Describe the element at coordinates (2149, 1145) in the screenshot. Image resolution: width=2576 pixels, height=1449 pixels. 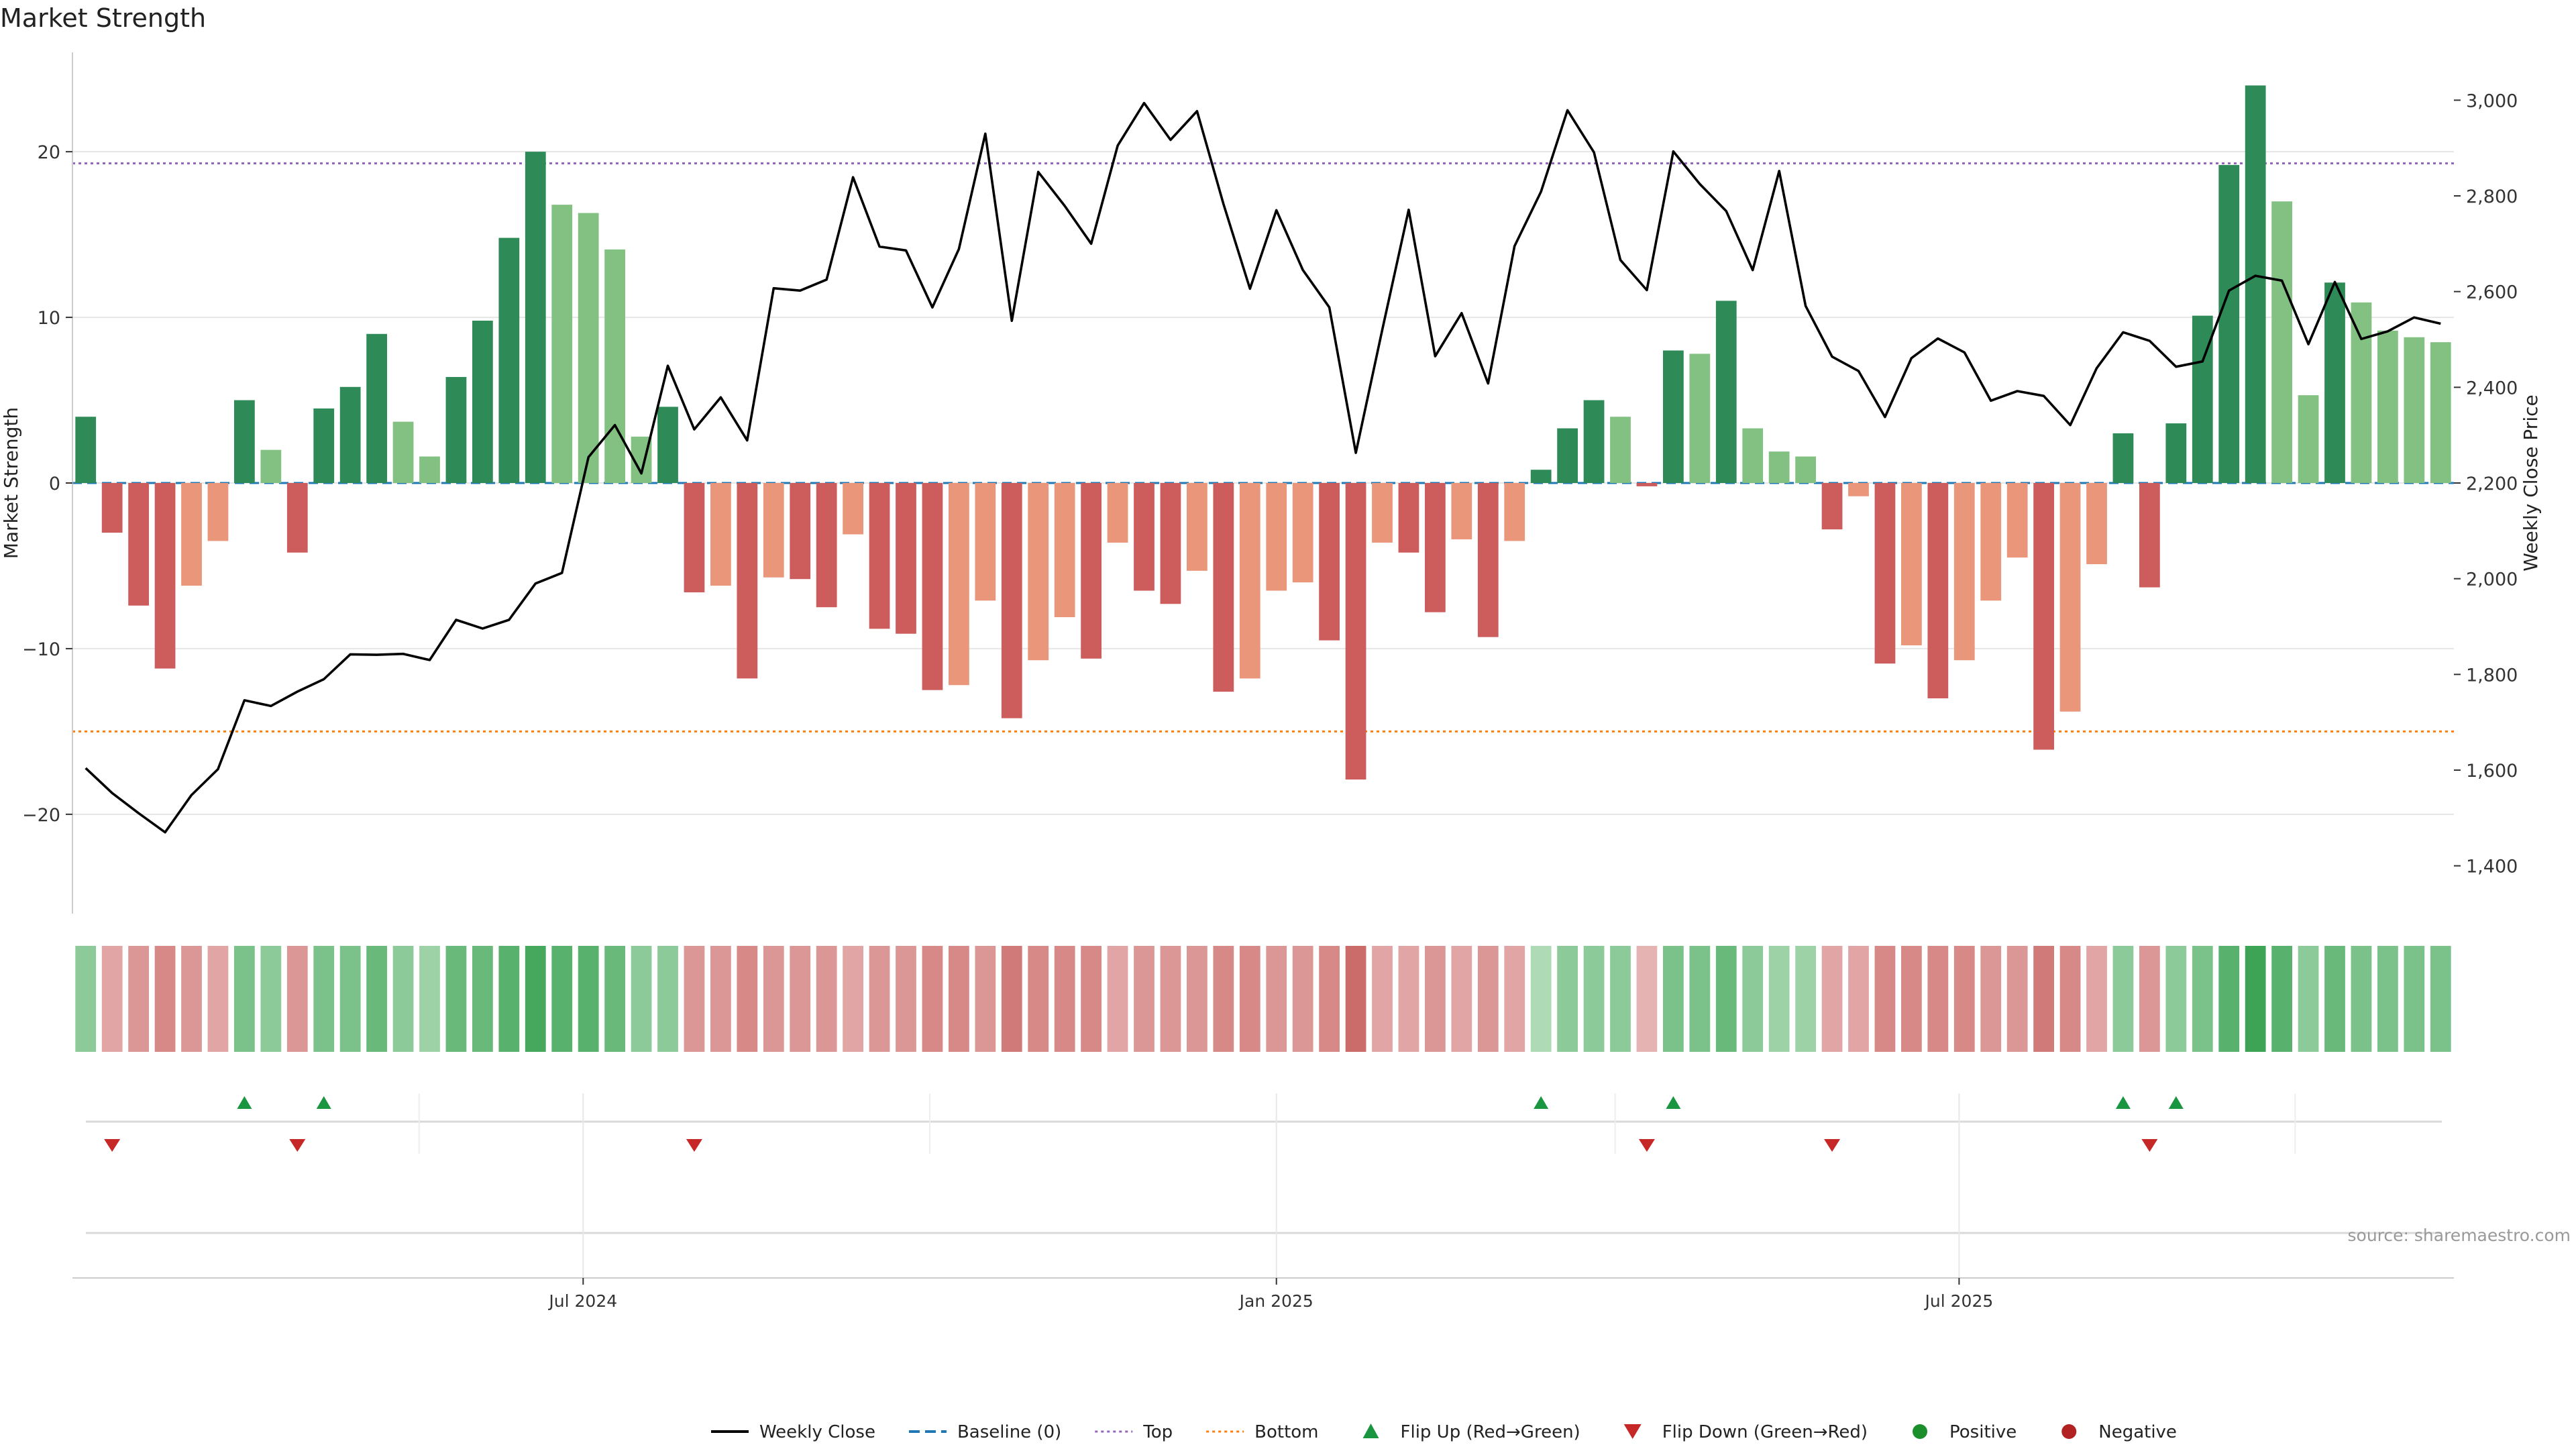
I see `flip-down-marker` at that location.